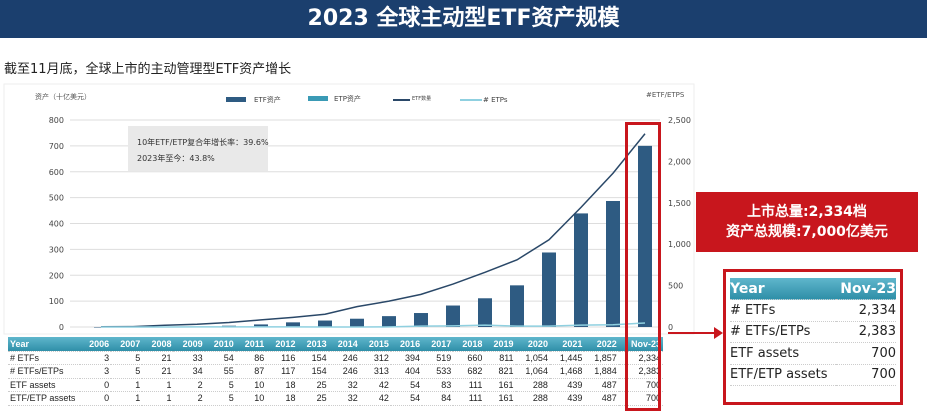  What do you see at coordinates (56, 198) in the screenshot?
I see `y-tick-label: 500` at bounding box center [56, 198].